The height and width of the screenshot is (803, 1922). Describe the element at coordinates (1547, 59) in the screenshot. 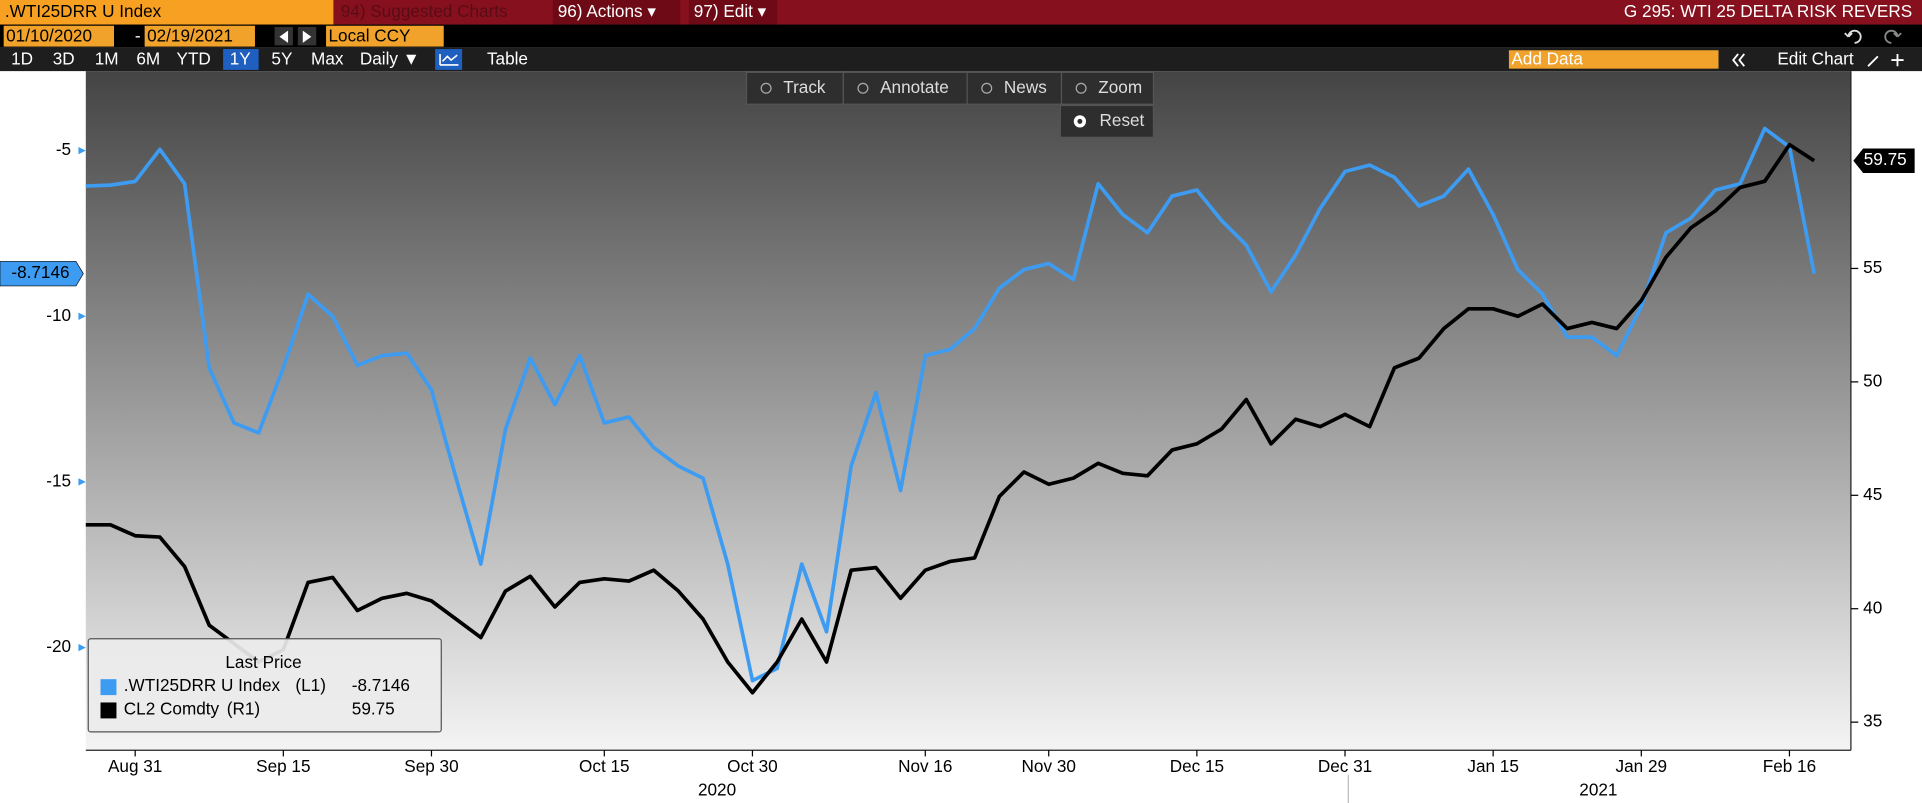

I see `add-data: Add Data` at that location.